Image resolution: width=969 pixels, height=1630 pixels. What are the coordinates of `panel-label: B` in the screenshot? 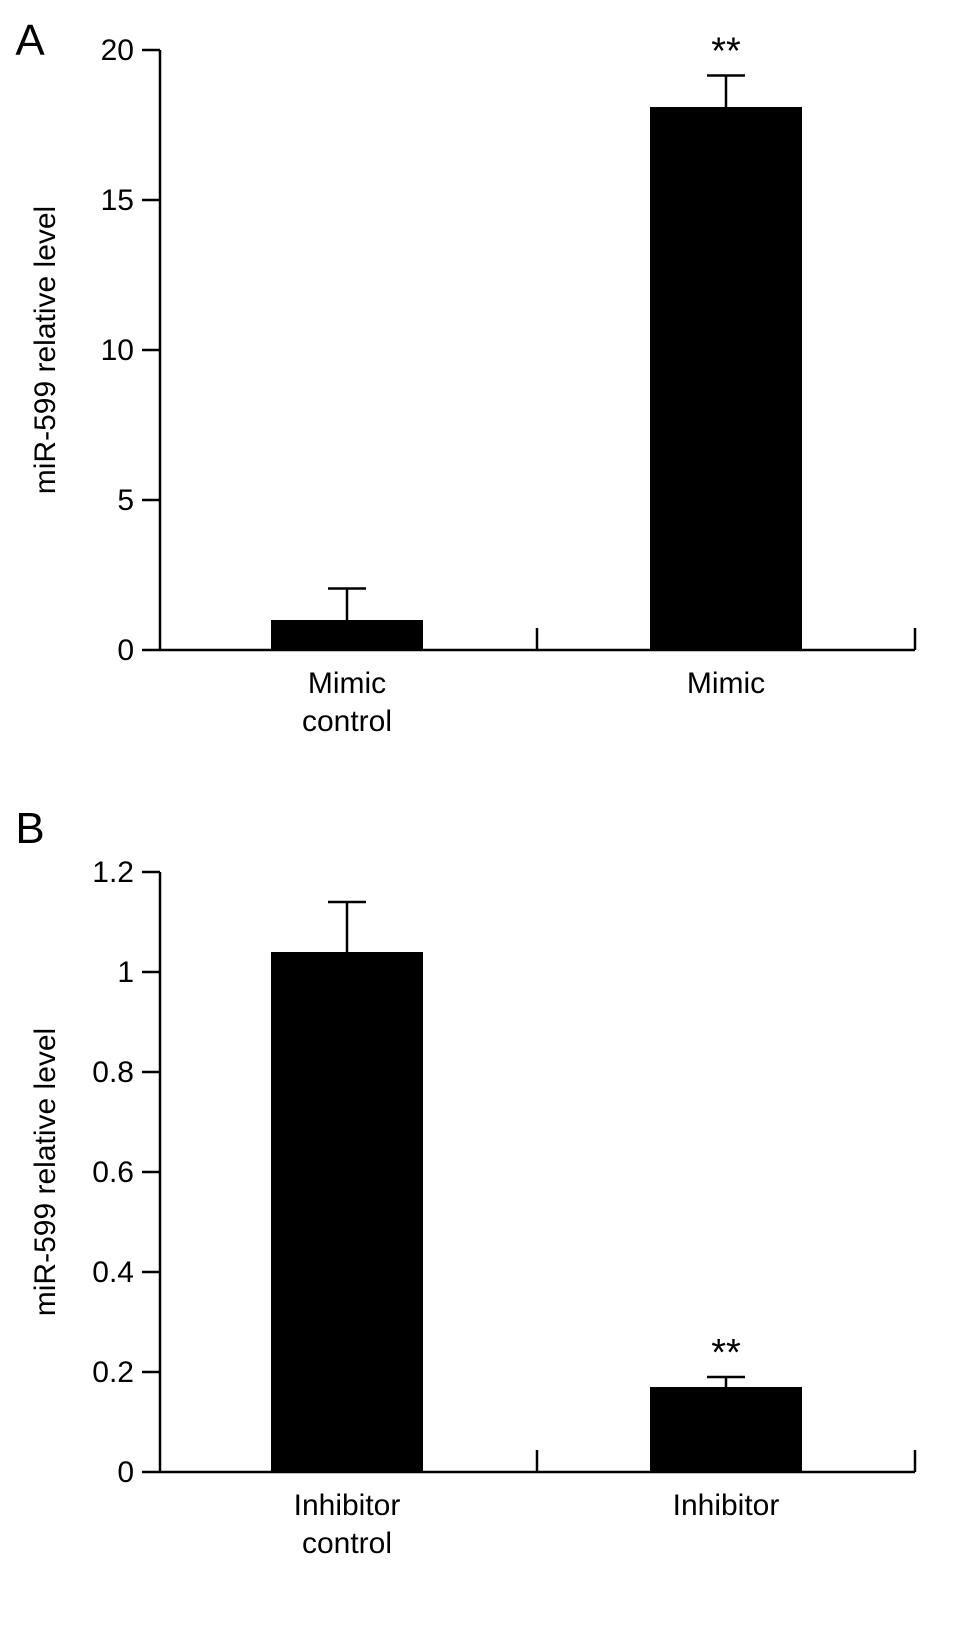 It's located at (29, 828).